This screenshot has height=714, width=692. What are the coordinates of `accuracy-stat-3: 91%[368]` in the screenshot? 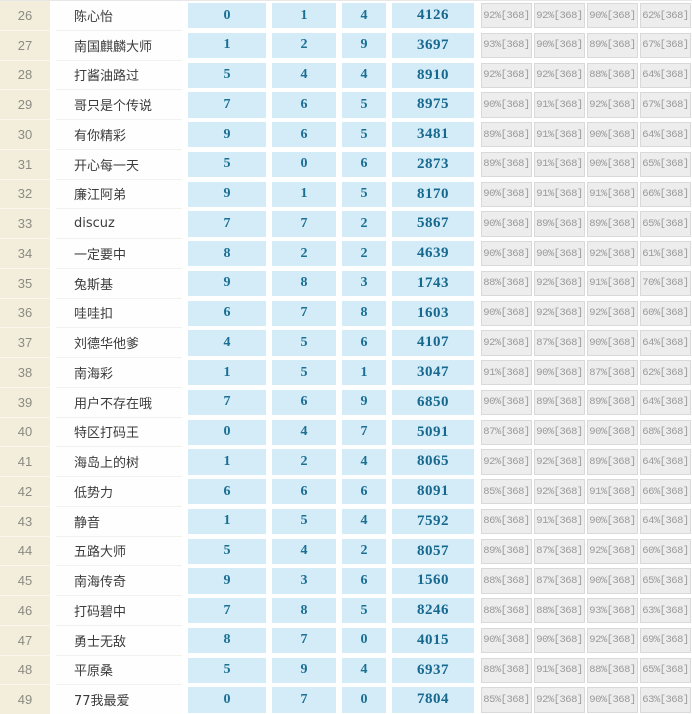 It's located at (612, 283).